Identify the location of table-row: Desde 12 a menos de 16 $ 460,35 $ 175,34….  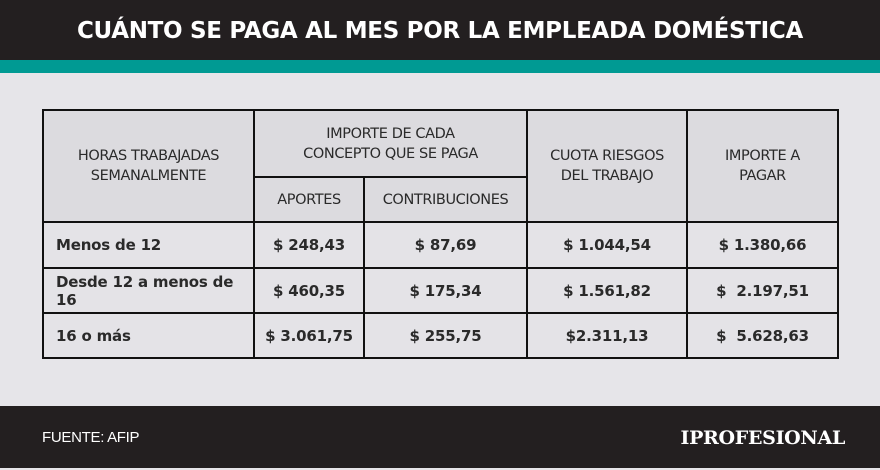
(440, 290).